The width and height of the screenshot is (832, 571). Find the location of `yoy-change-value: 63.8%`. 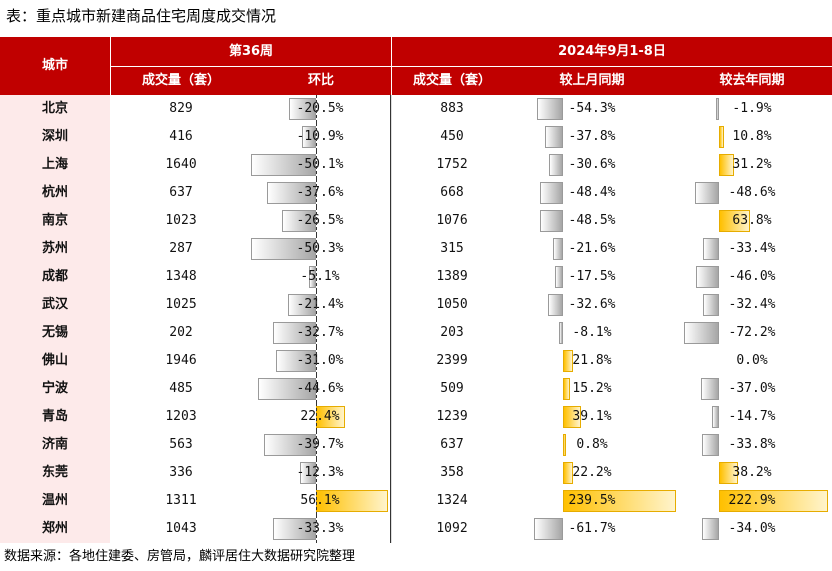

yoy-change-value: 63.8% is located at coordinates (752, 220).